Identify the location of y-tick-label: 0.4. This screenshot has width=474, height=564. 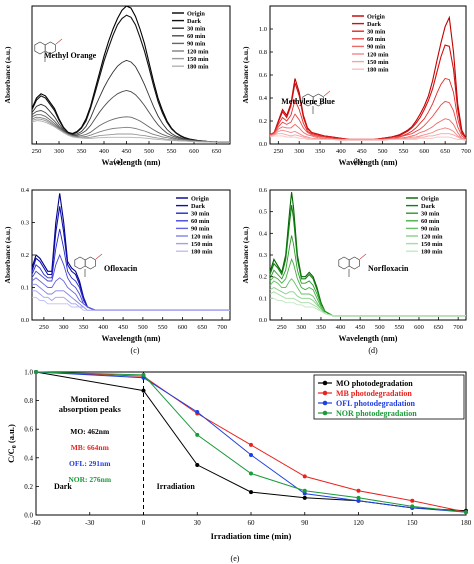
(263, 98).